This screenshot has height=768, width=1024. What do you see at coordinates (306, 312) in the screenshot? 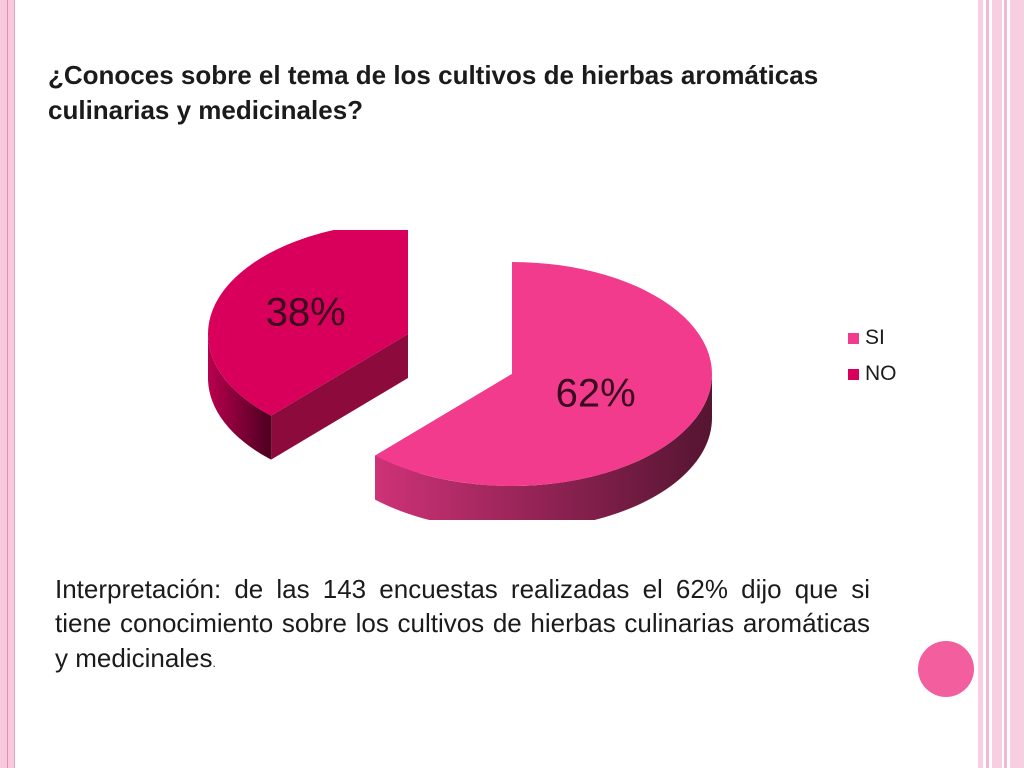
I see `data-label-no: 38%` at bounding box center [306, 312].